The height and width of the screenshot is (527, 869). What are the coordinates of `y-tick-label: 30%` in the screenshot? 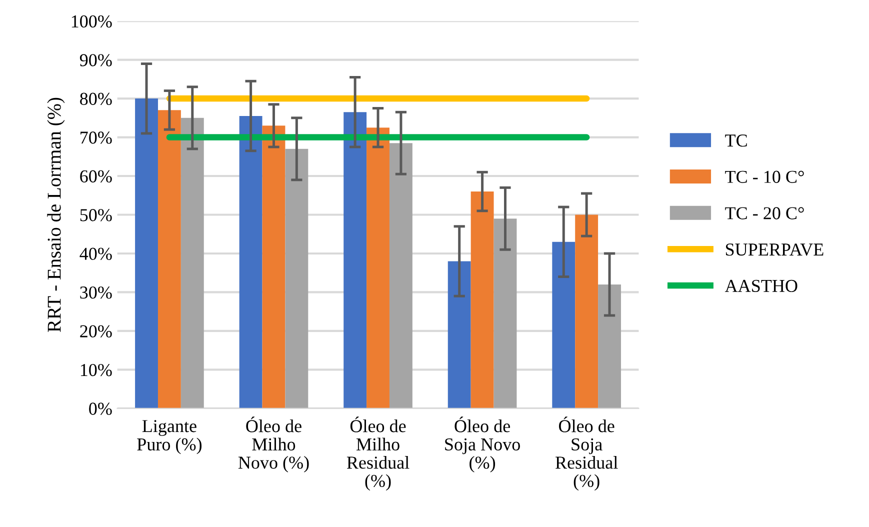 It's located at (96, 292).